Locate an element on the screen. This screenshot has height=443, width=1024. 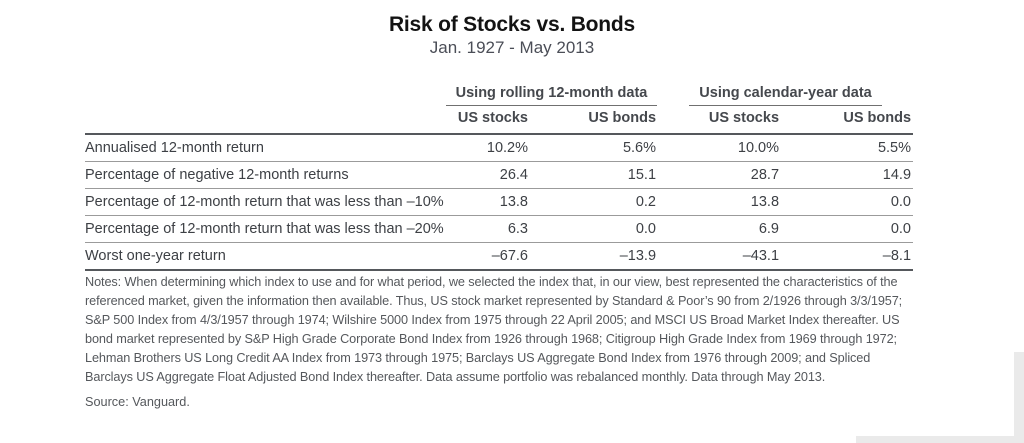
row-label: Percentage of negative 12-month returns is located at coordinates (265, 175).